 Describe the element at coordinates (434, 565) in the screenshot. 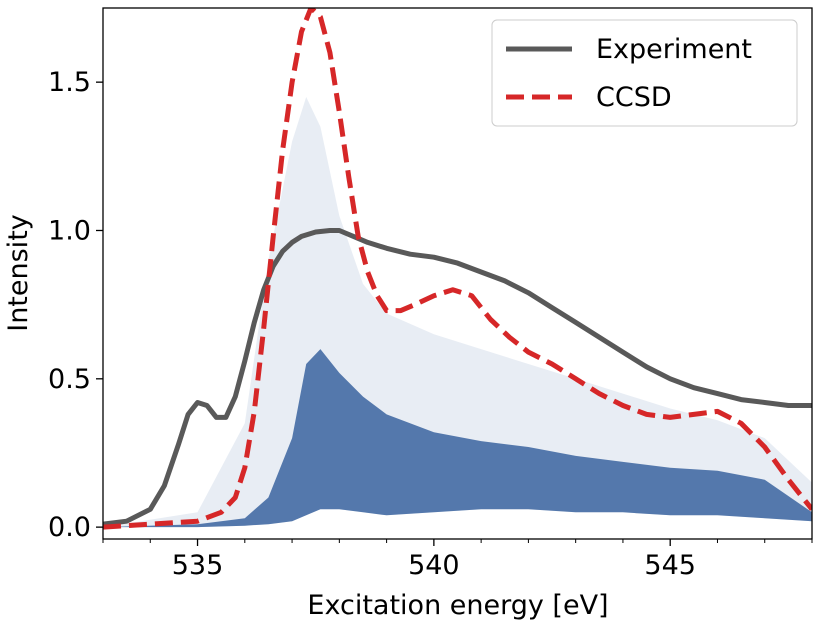

I see `x-tick-label: 540` at that location.